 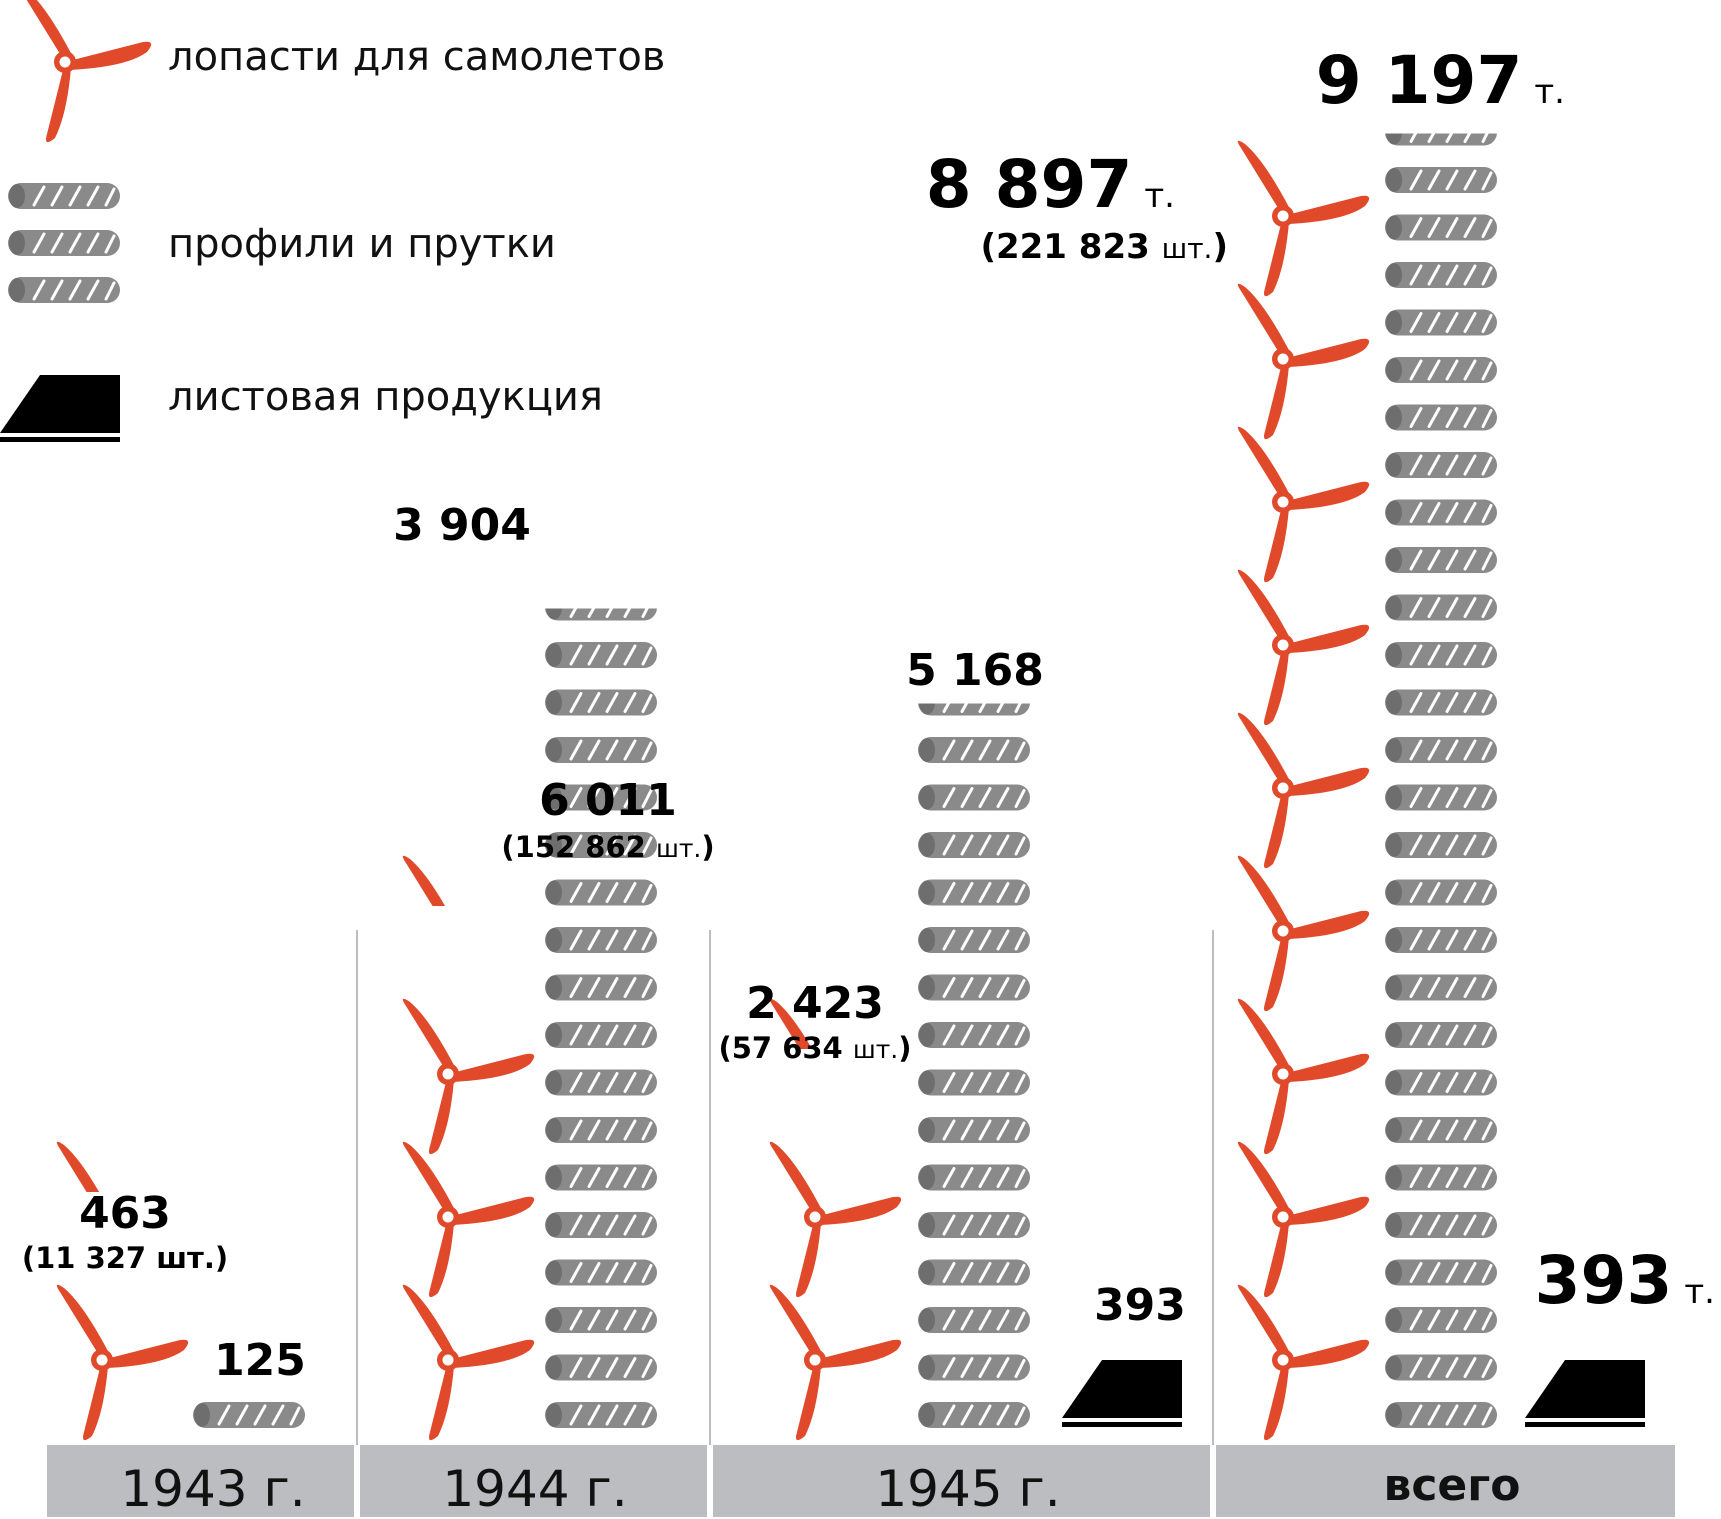 I want to click on label-profiles-total: 9 197 т., so click(x=1440, y=80).